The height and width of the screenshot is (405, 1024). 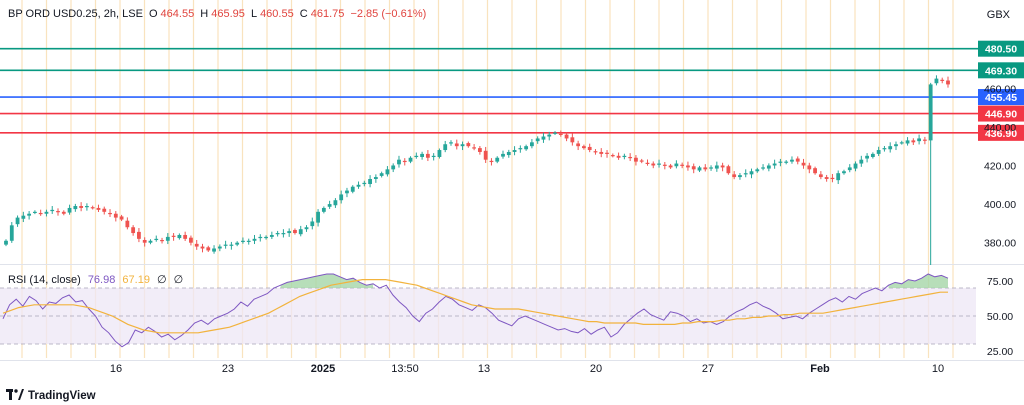 What do you see at coordinates (44, 280) in the screenshot?
I see `rsi-title: RSI (14, close)` at bounding box center [44, 280].